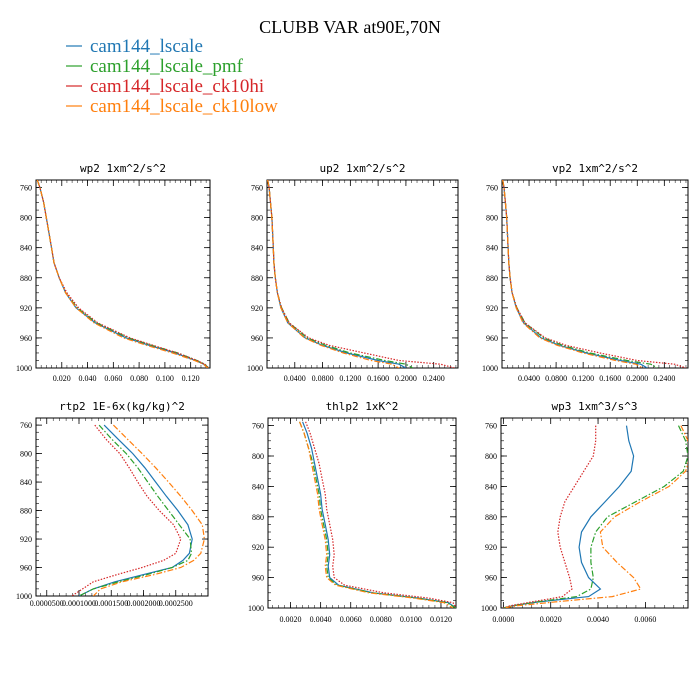 The height and width of the screenshot is (700, 700). I want to click on x-tick-label: 0.080, so click(139, 378).